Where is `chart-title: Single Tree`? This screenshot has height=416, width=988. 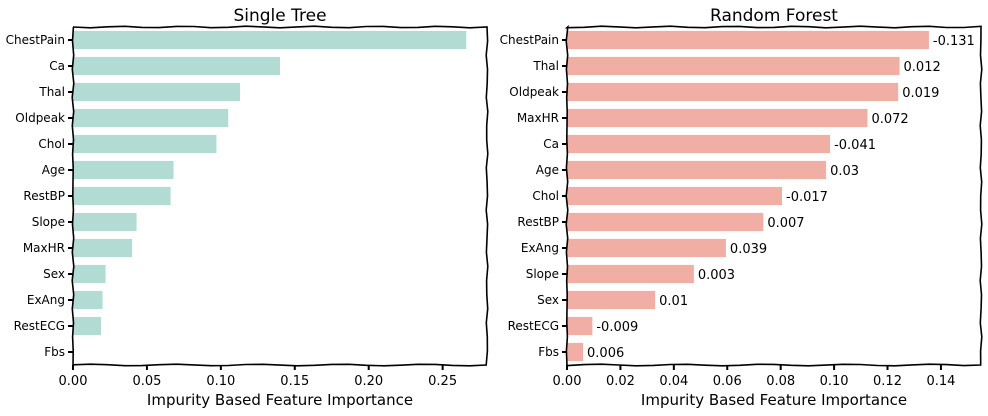 chart-title: Single Tree is located at coordinates (279, 16).